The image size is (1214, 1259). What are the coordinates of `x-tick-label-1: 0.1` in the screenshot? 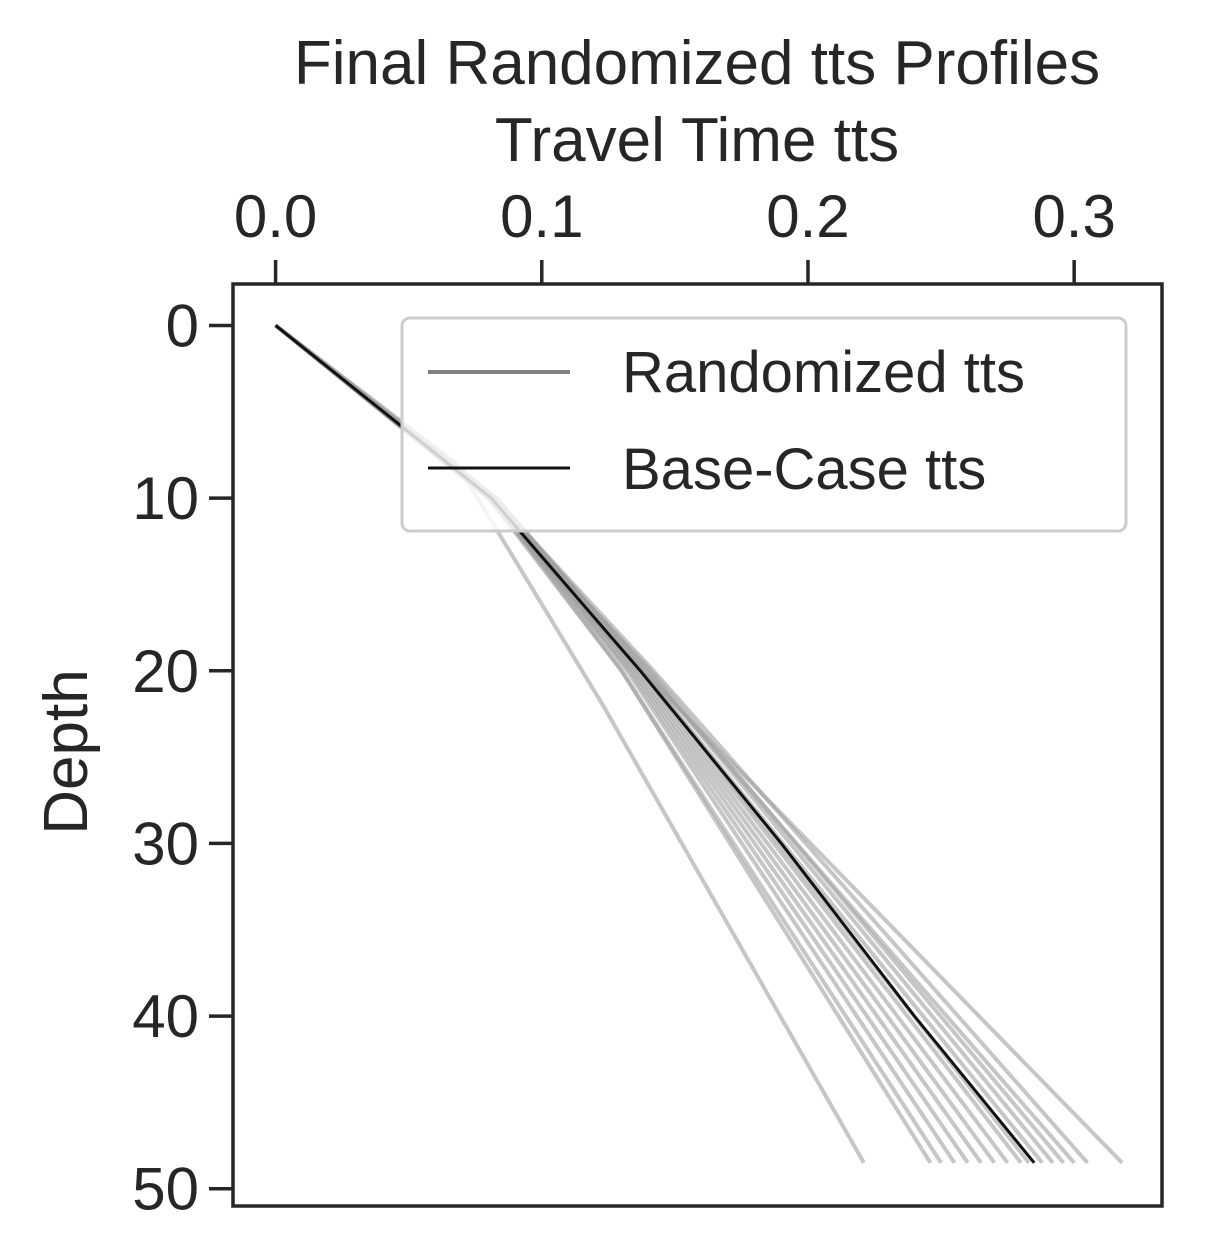 It's located at (541, 216).